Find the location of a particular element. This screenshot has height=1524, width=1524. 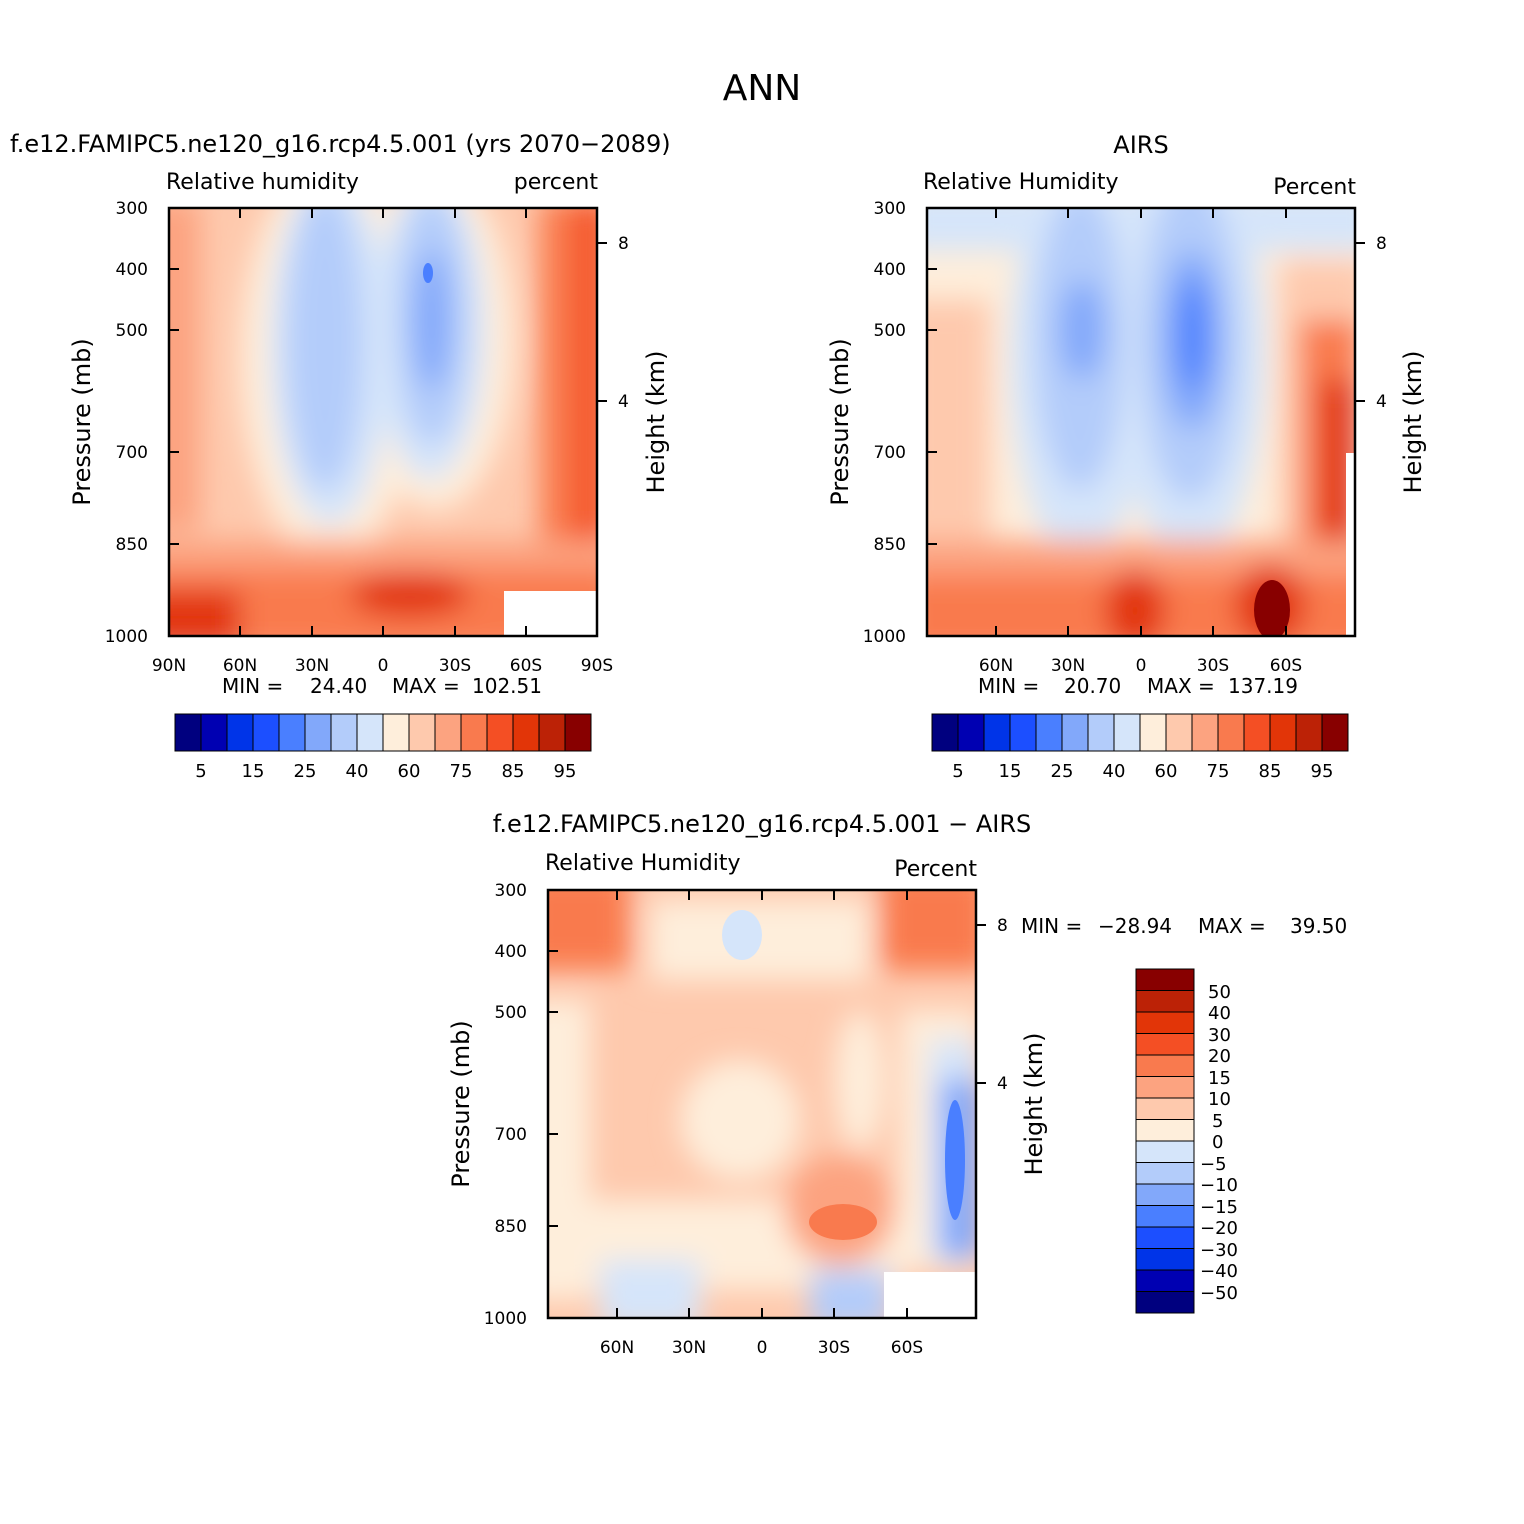

colorbar-label: 95 is located at coordinates (565, 771).